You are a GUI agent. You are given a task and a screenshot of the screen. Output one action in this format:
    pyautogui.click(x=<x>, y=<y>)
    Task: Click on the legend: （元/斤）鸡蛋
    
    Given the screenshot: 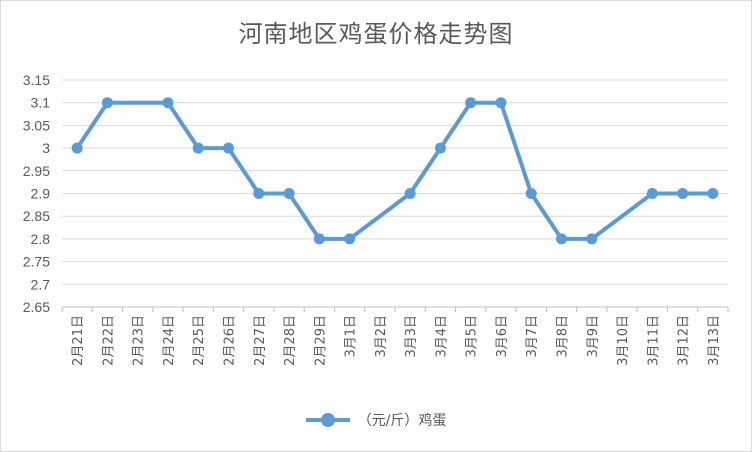 What is the action you would take?
    pyautogui.click(x=376, y=420)
    